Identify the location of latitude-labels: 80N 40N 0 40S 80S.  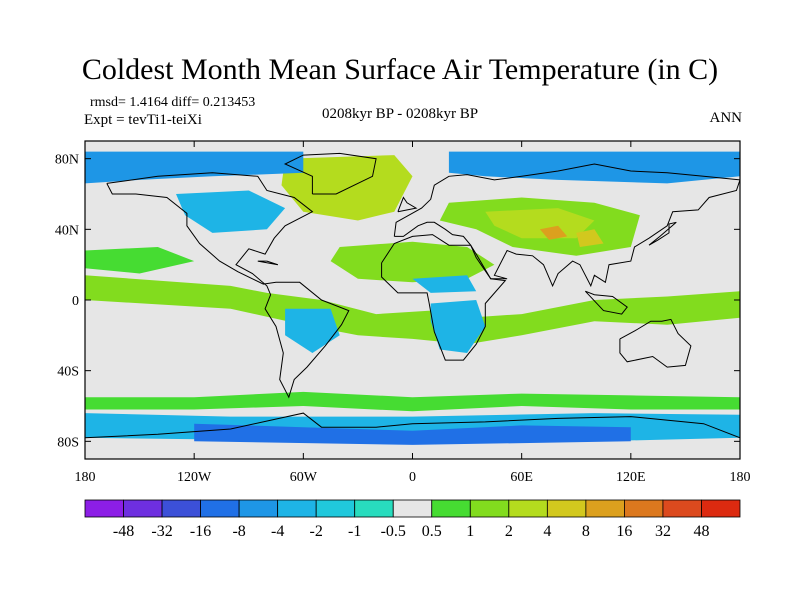
(67, 302).